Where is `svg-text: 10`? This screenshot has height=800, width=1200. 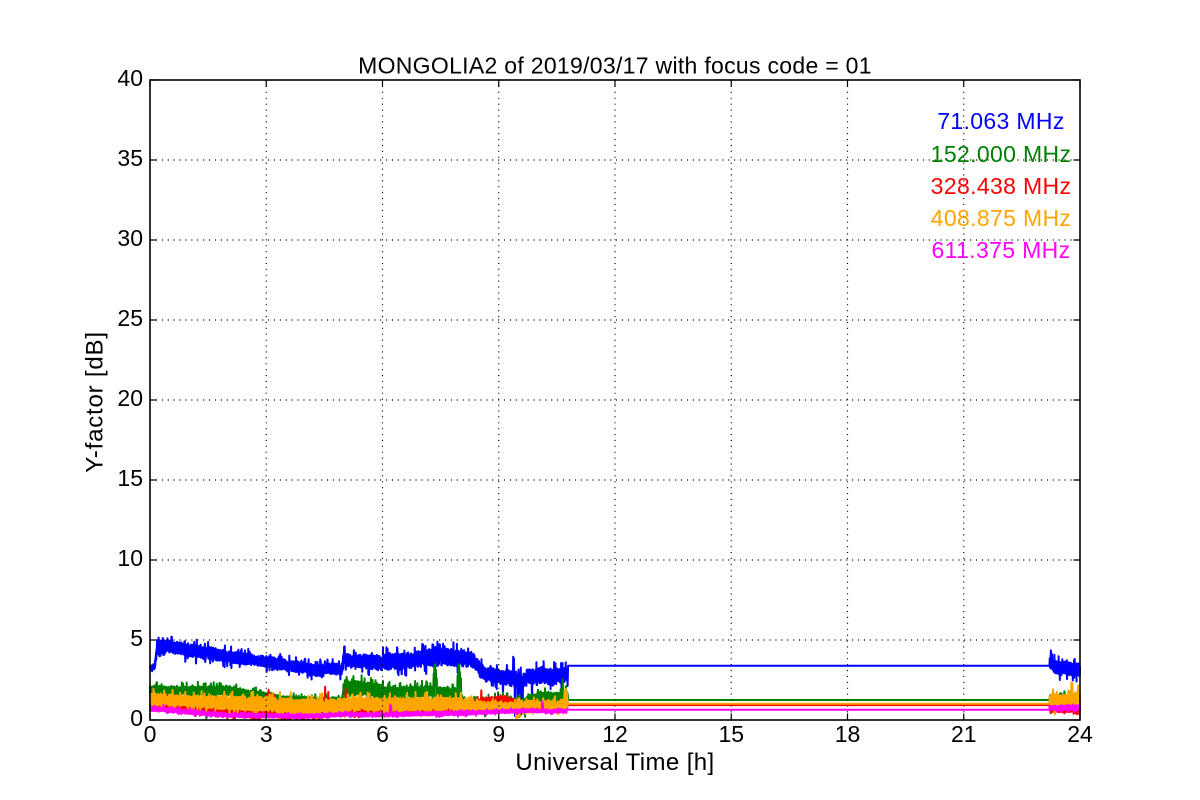
svg-text: 10 is located at coordinates (130, 558).